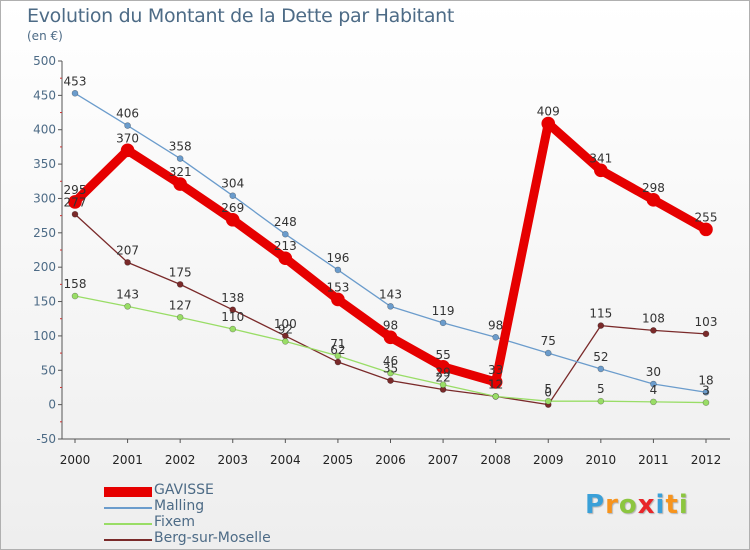 This screenshot has height=550, width=750. Describe the element at coordinates (338, 460) in the screenshot. I see `x-tick-label: 2005` at that location.